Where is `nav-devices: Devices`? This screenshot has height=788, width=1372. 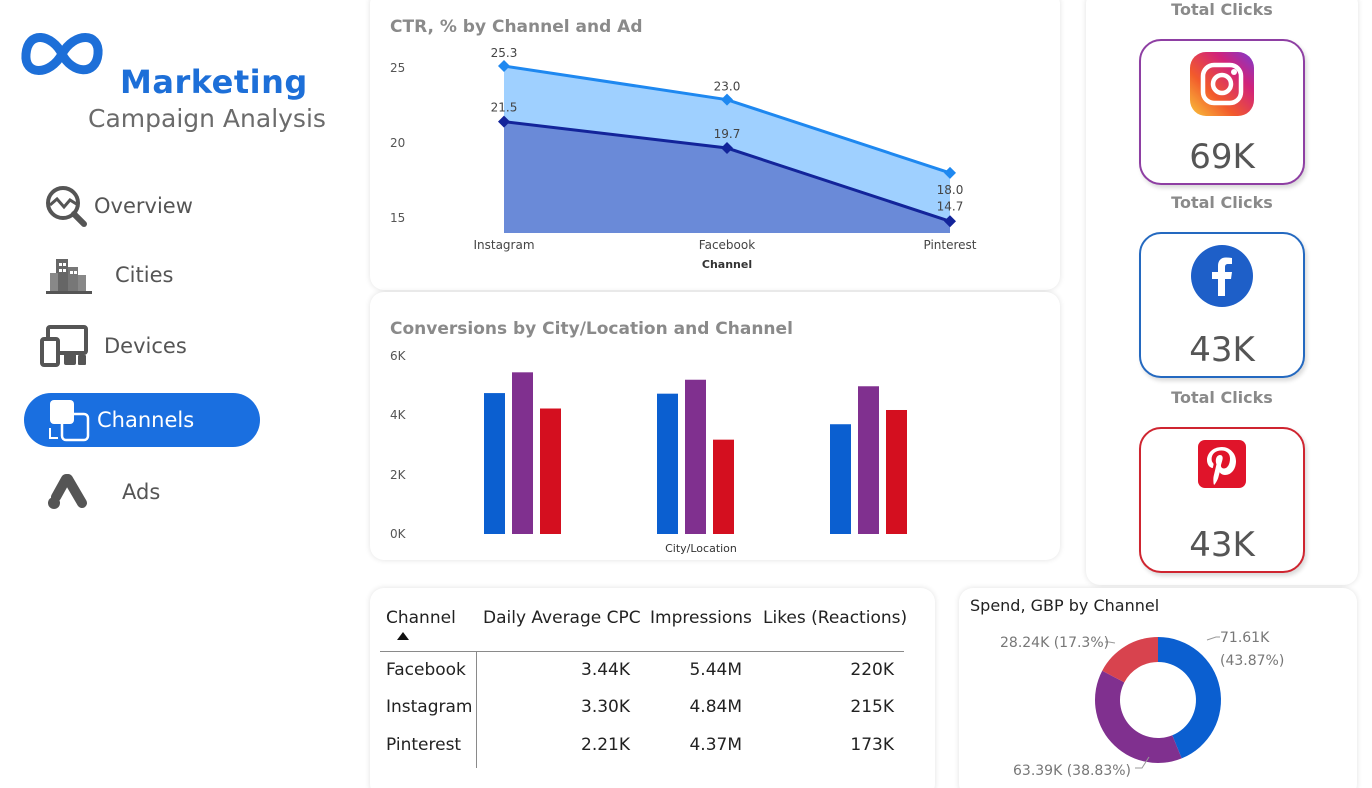
nav-devices: Devices is located at coordinates (142, 346).